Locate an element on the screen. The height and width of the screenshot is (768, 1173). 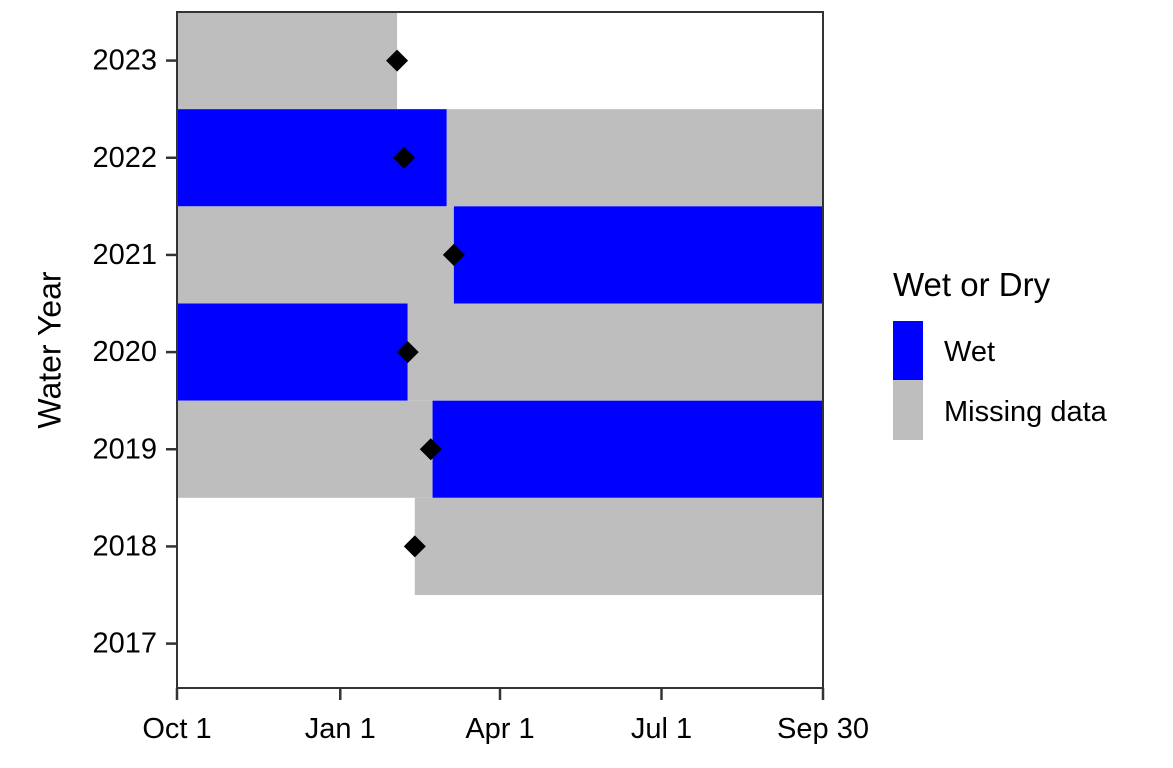
y-tick-label-2020: 2020 is located at coordinates (124, 352).